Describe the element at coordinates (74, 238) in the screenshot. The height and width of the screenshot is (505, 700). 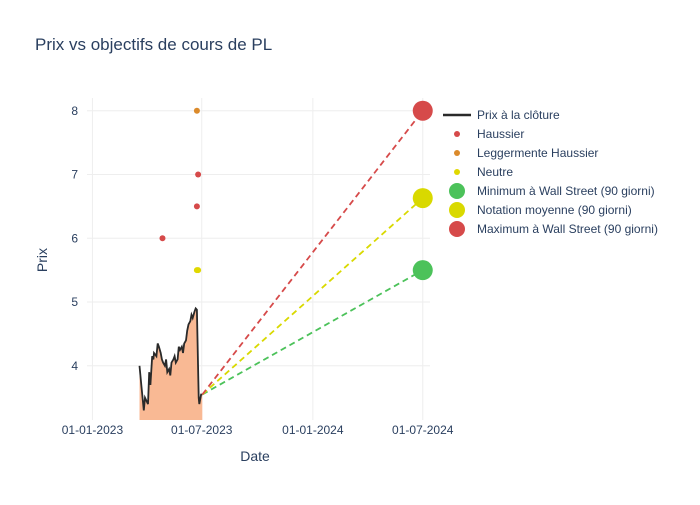
I see `y-tick-label: 6` at that location.